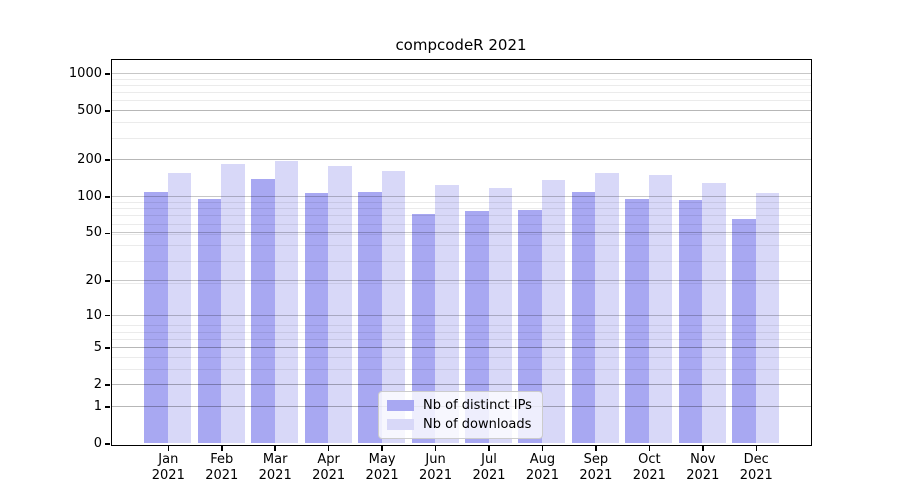 The image size is (900, 500). Describe the element at coordinates (461, 45) in the screenshot. I see `chart-title: compcodeR 2021` at that location.